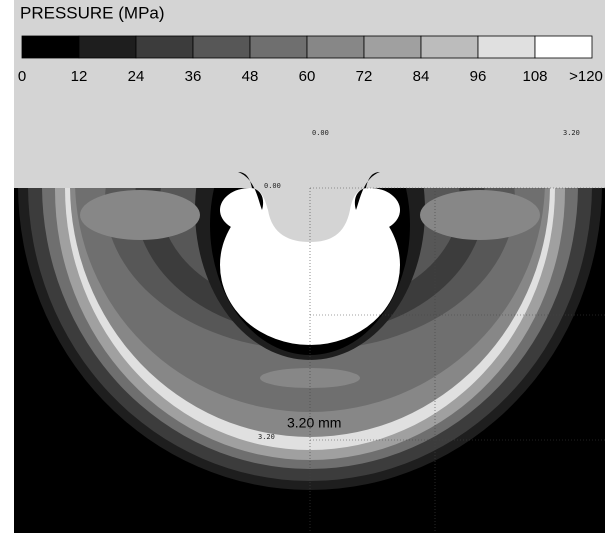 This screenshot has height=538, width=611. Describe the element at coordinates (586, 76) in the screenshot. I see `colorbar-label: >120` at that location.